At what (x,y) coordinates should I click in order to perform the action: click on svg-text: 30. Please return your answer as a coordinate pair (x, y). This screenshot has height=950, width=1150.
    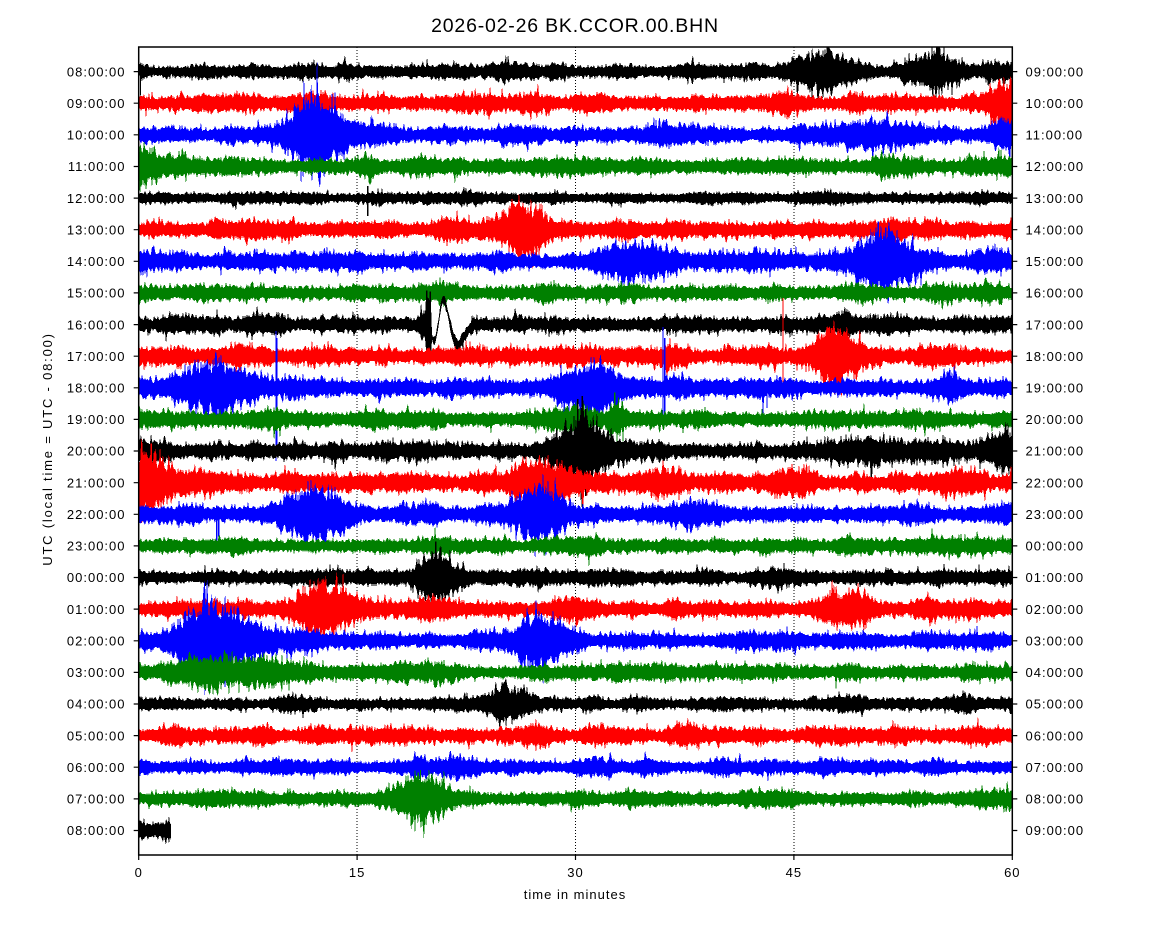
    Looking at the image, I should click on (575, 872).